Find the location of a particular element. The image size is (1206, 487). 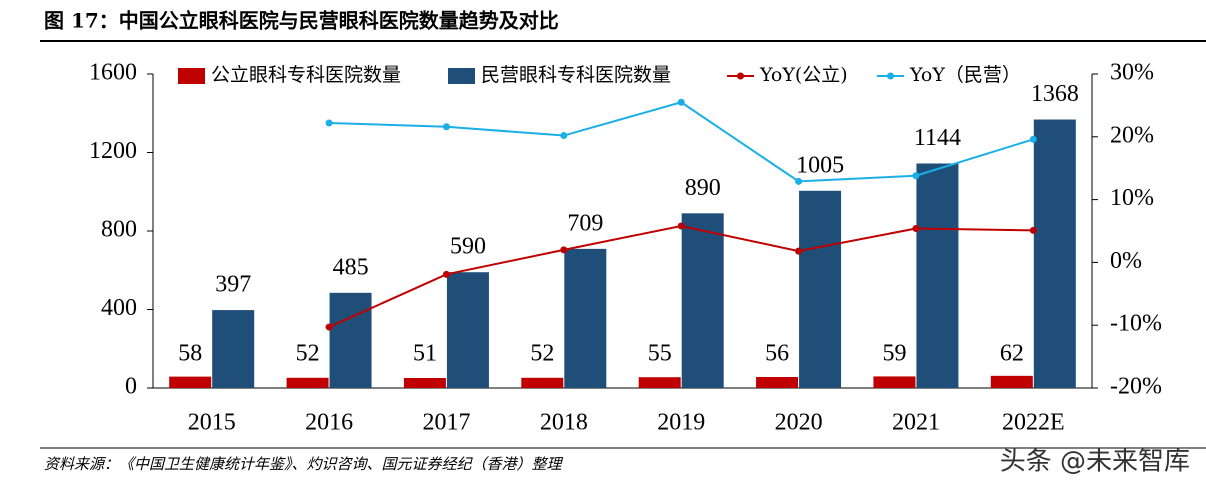

y2-tick-label: 30% is located at coordinates (1132, 73).